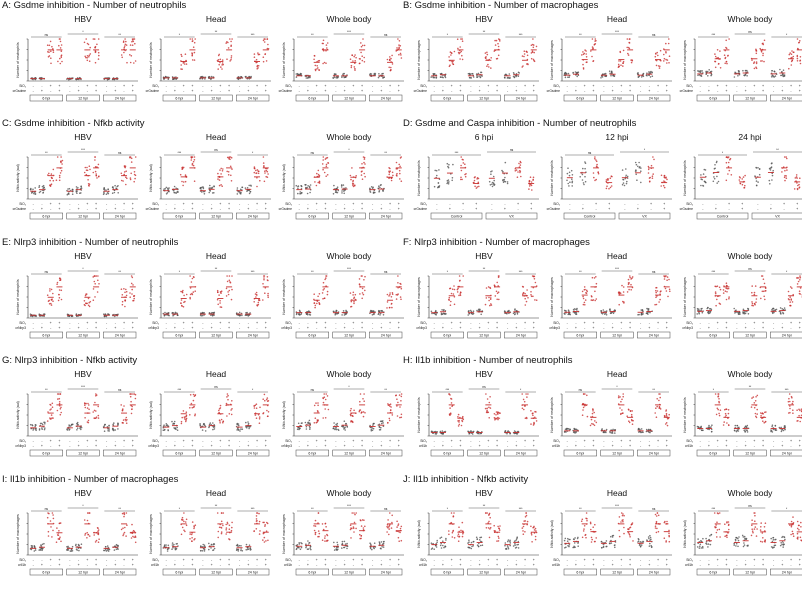 The width and height of the screenshot is (802, 593). I want to click on subplot-title: 12 hpi, so click(617, 137).